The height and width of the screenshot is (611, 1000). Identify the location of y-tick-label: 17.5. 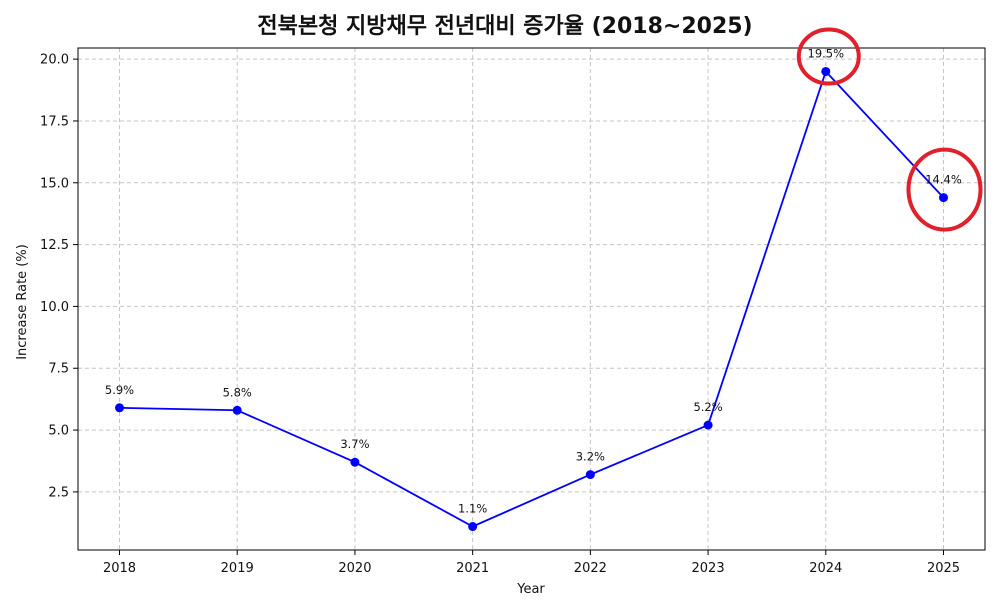
(54, 121).